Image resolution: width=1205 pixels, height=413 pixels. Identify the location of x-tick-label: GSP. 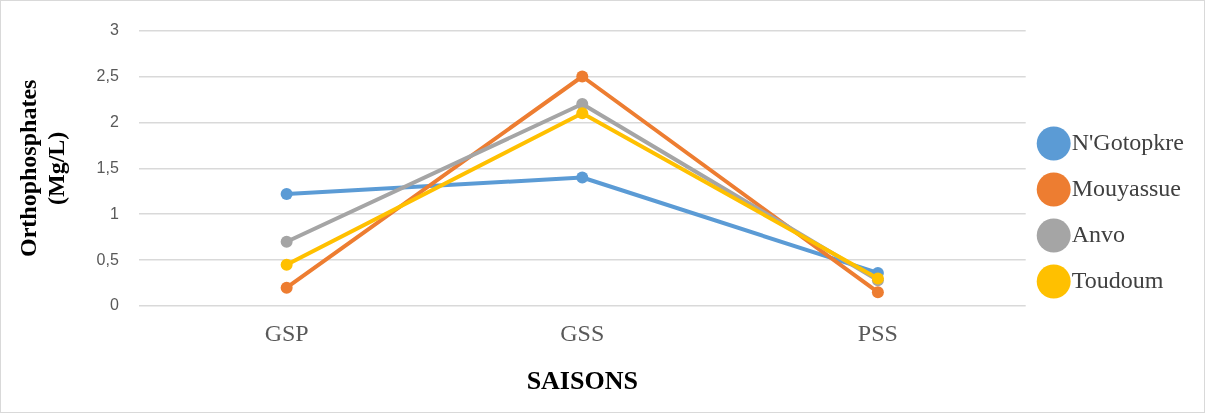
(286, 332).